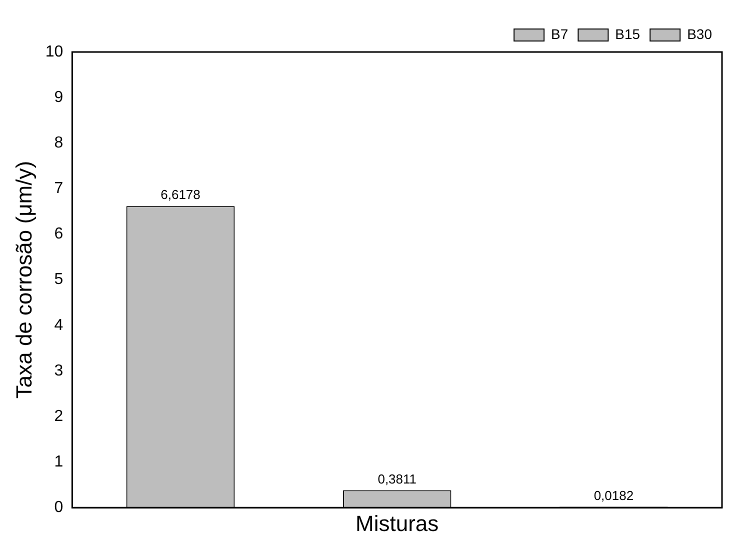 This screenshot has width=740, height=550. Describe the element at coordinates (627, 34) in the screenshot. I see `legend-label: B15` at that location.